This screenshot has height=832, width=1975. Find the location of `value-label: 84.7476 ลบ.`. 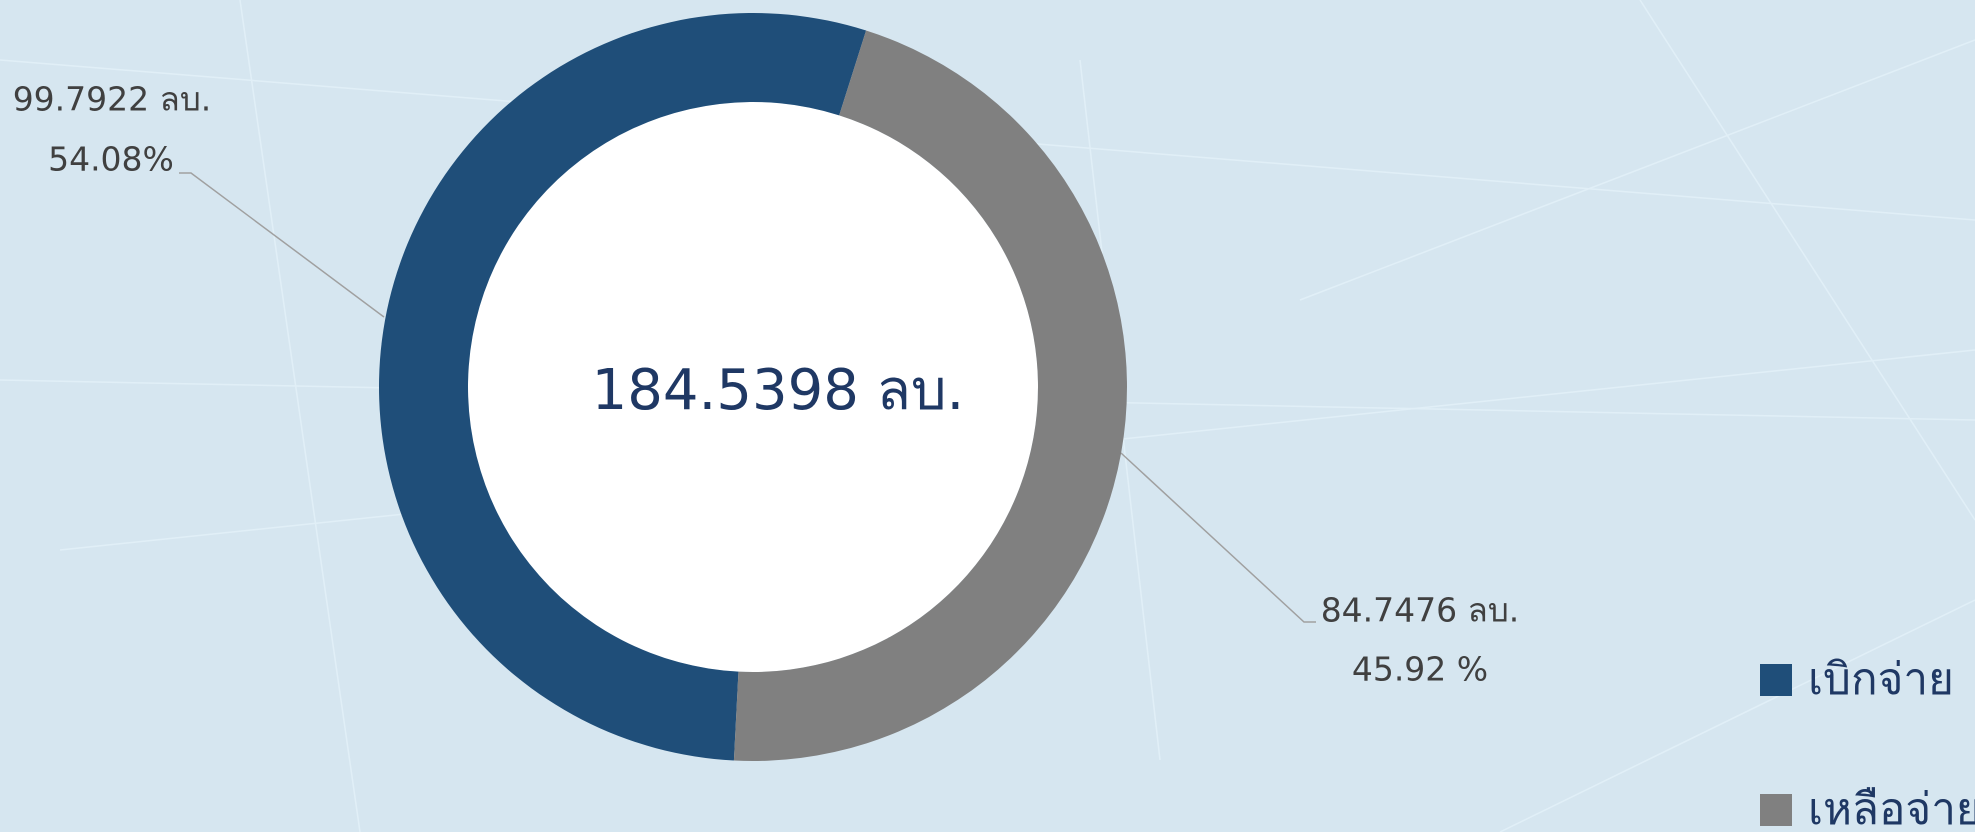

value-label: 84.7476 ลบ. is located at coordinates (1420, 610).